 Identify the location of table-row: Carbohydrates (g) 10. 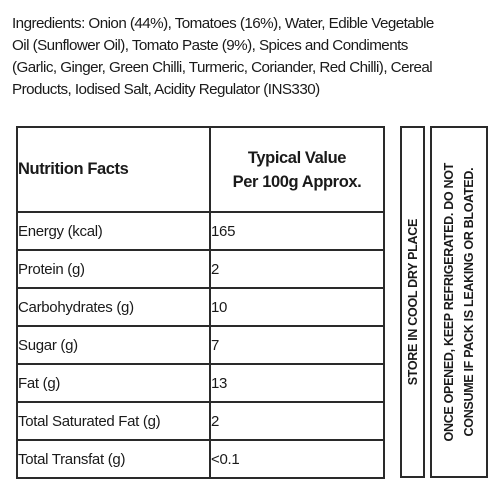
(200, 307).